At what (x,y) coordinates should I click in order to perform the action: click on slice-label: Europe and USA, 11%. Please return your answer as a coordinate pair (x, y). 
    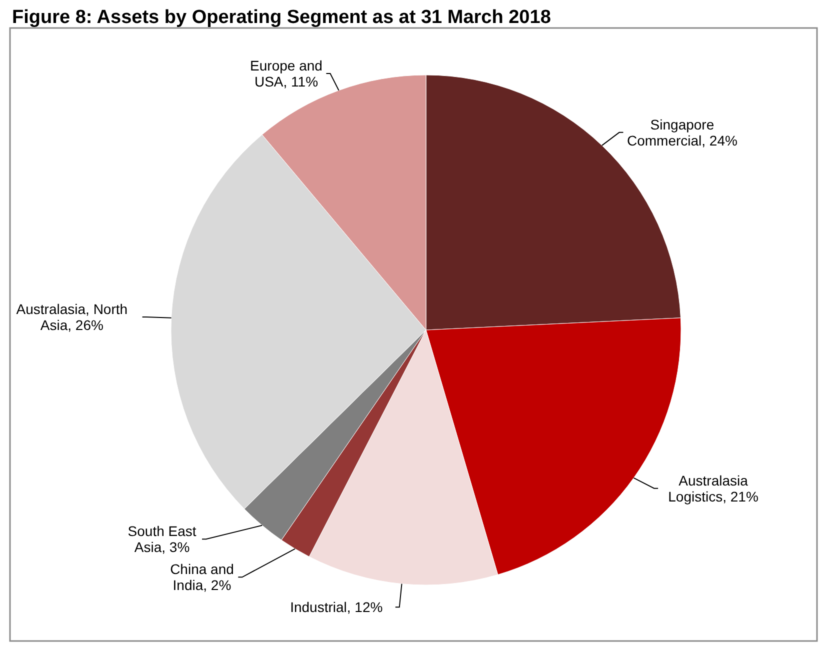
    Looking at the image, I should click on (286, 73).